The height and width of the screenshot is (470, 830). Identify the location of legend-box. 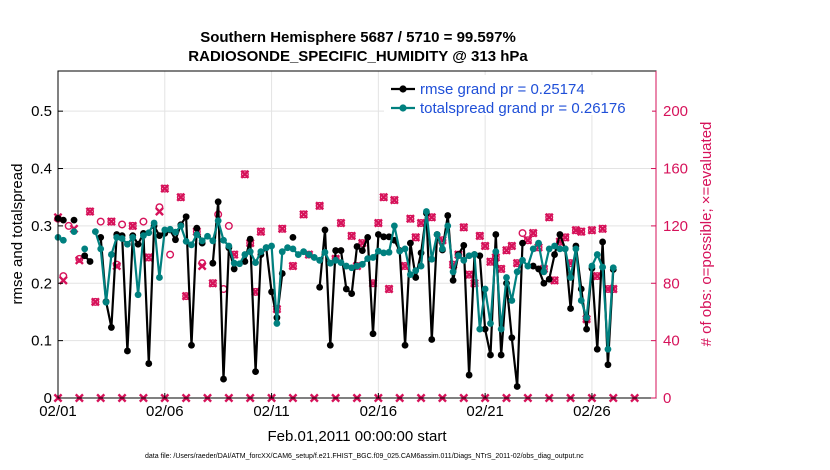
(518, 95).